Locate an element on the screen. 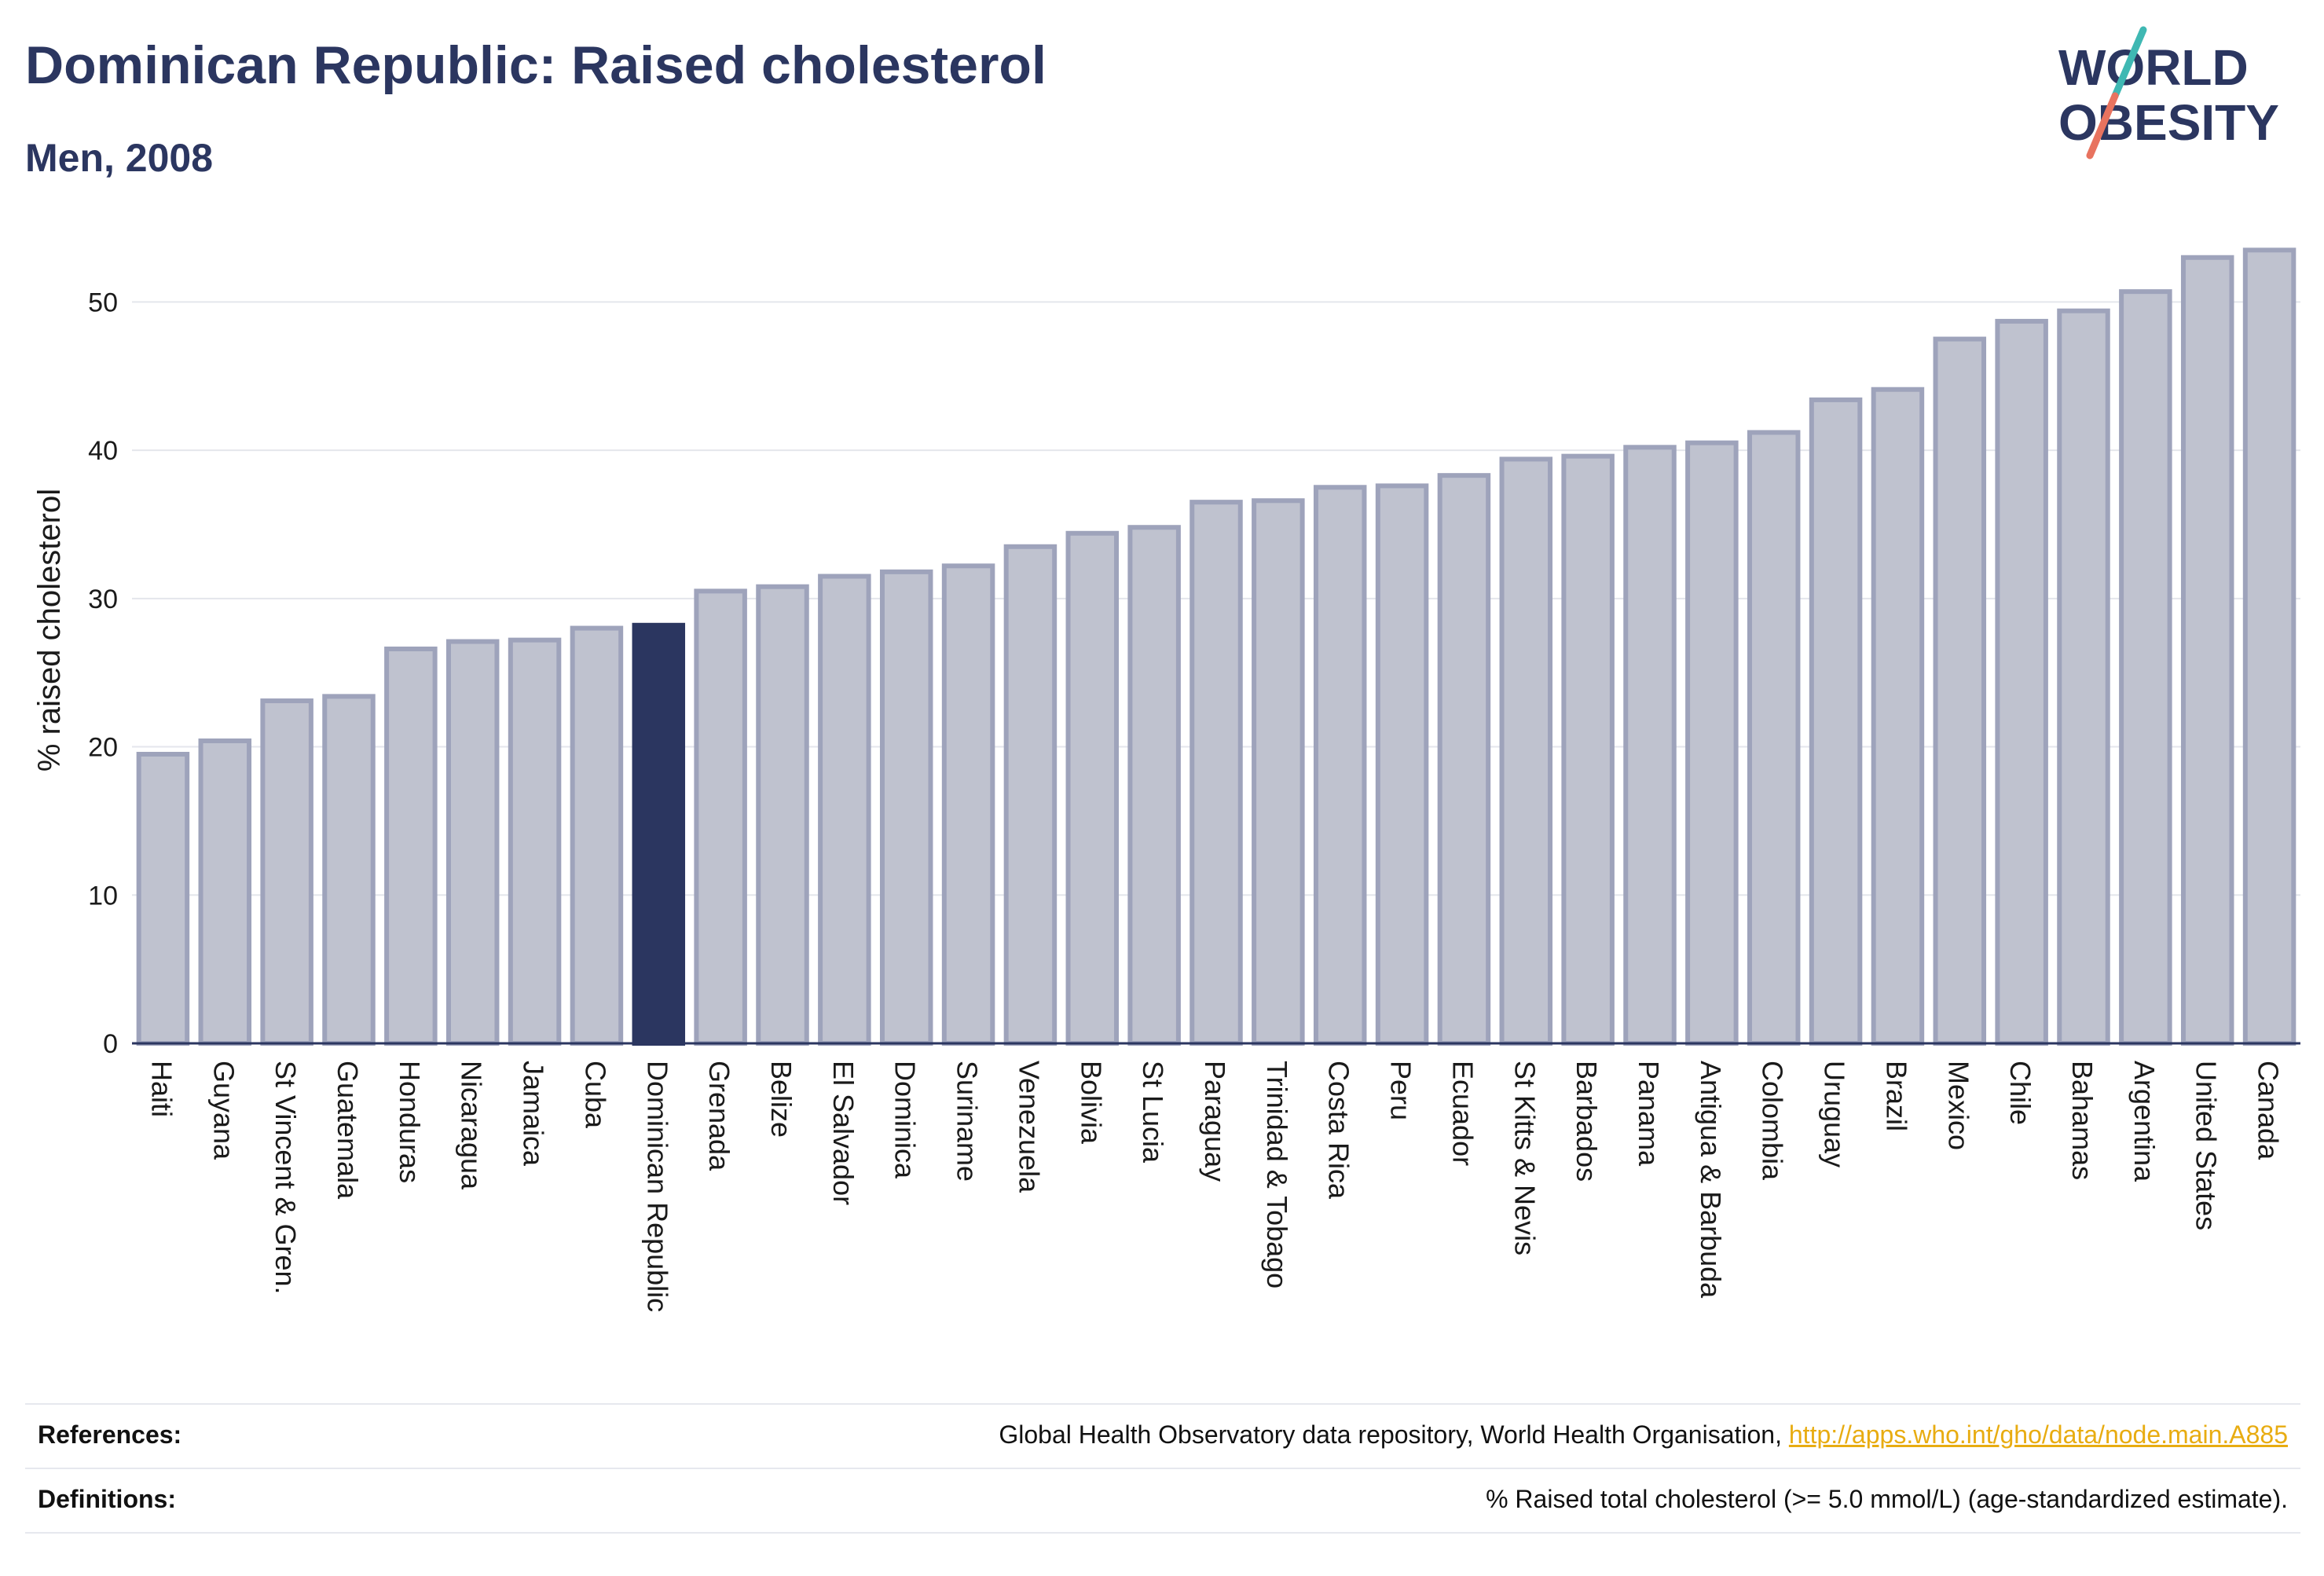 The image size is (2324, 1576). x-tick-label: Nicaragua is located at coordinates (472, 1125).